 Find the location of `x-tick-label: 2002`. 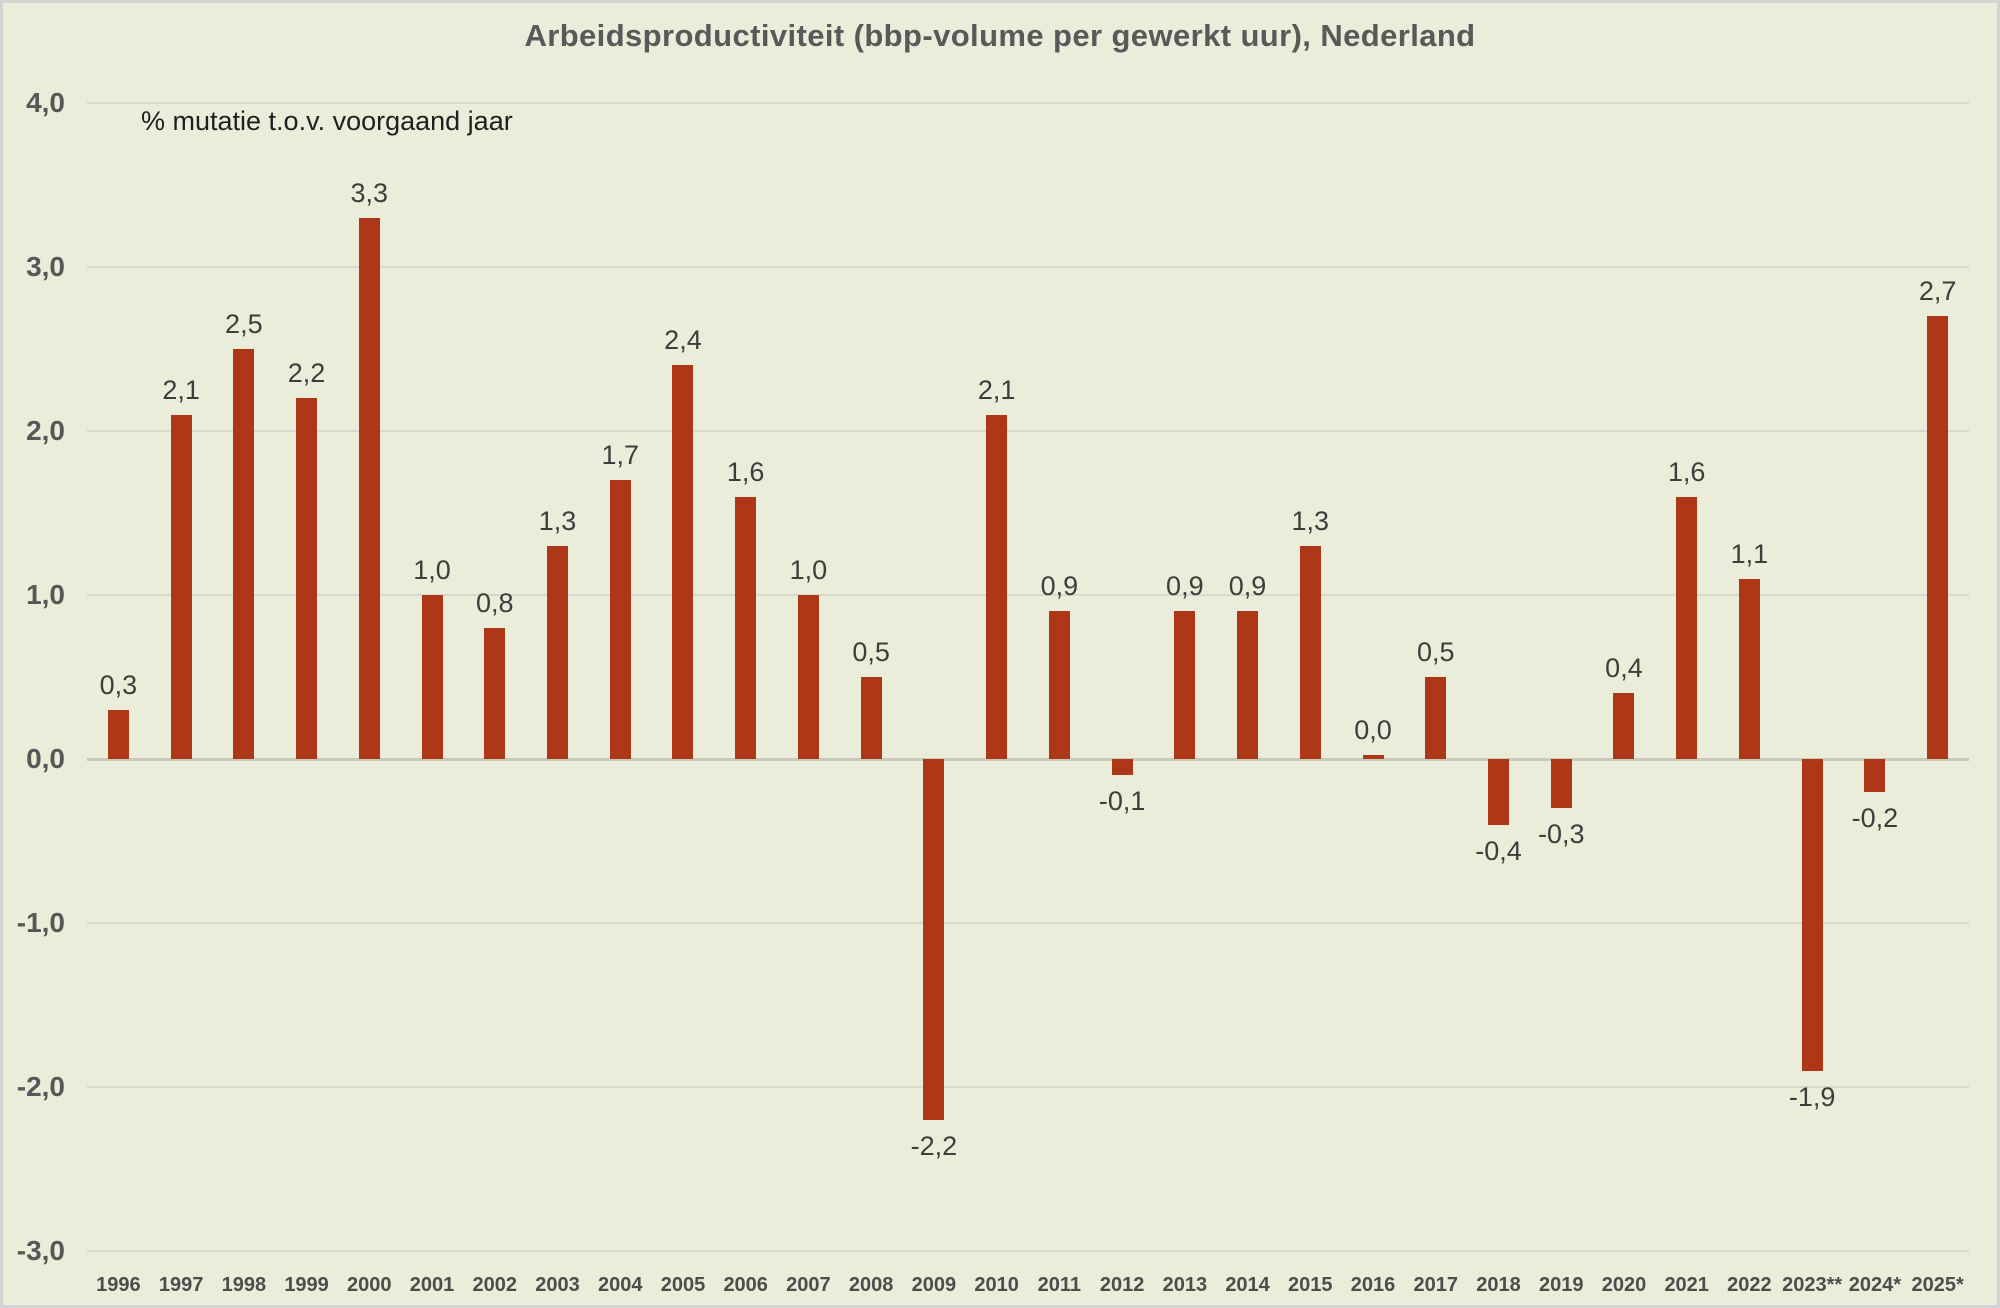

x-tick-label: 2002 is located at coordinates (495, 1285).